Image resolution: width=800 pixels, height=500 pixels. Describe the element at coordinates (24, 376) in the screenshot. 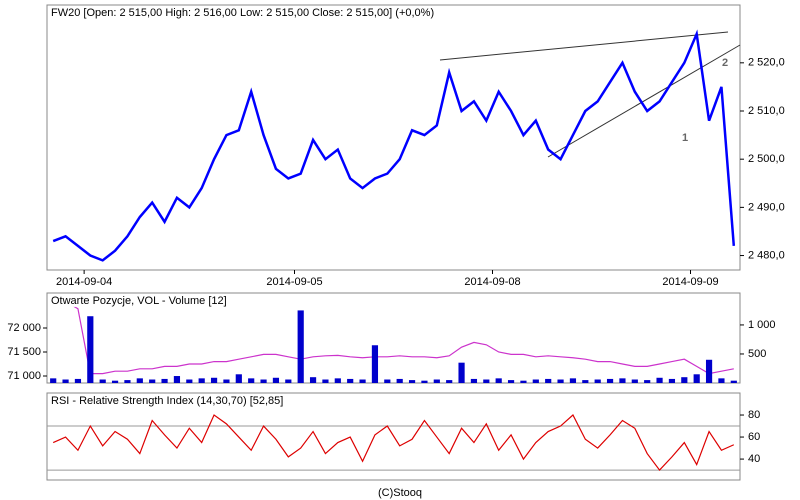

I see `y-tick-label: 71 000` at that location.